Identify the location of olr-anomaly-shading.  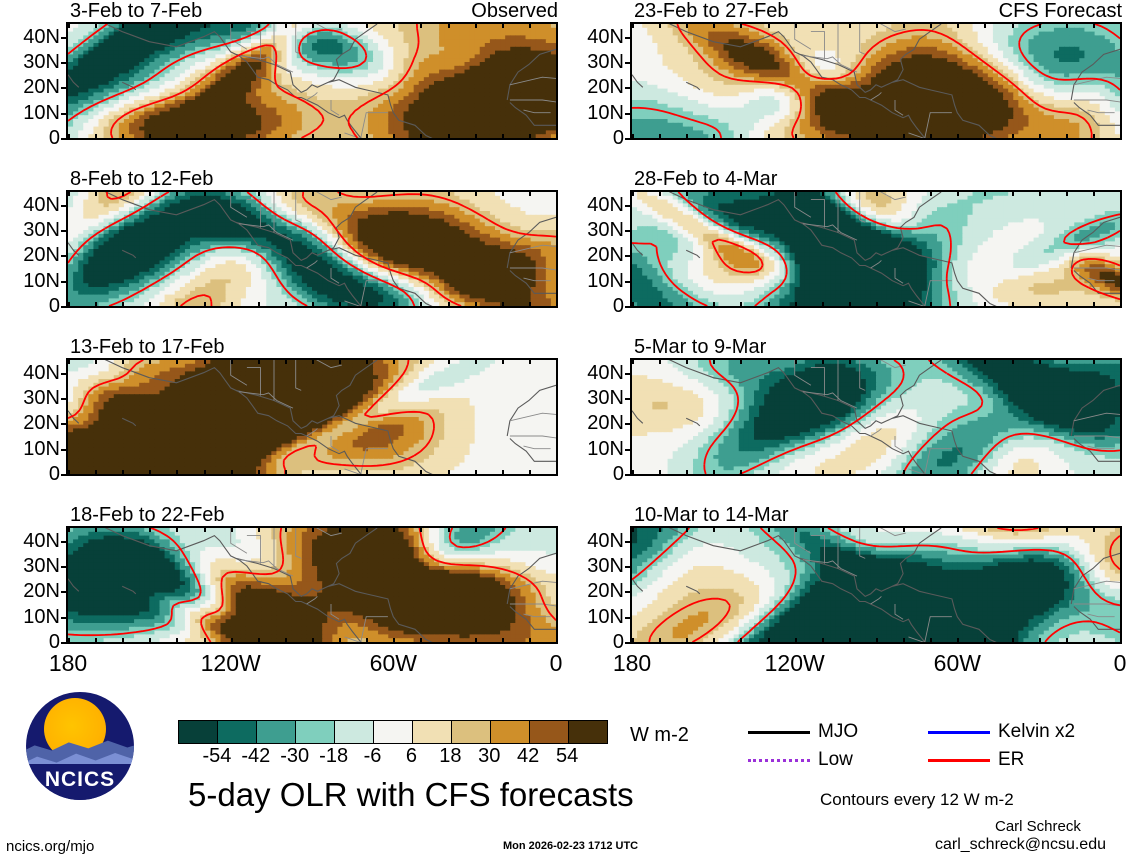
(876, 585).